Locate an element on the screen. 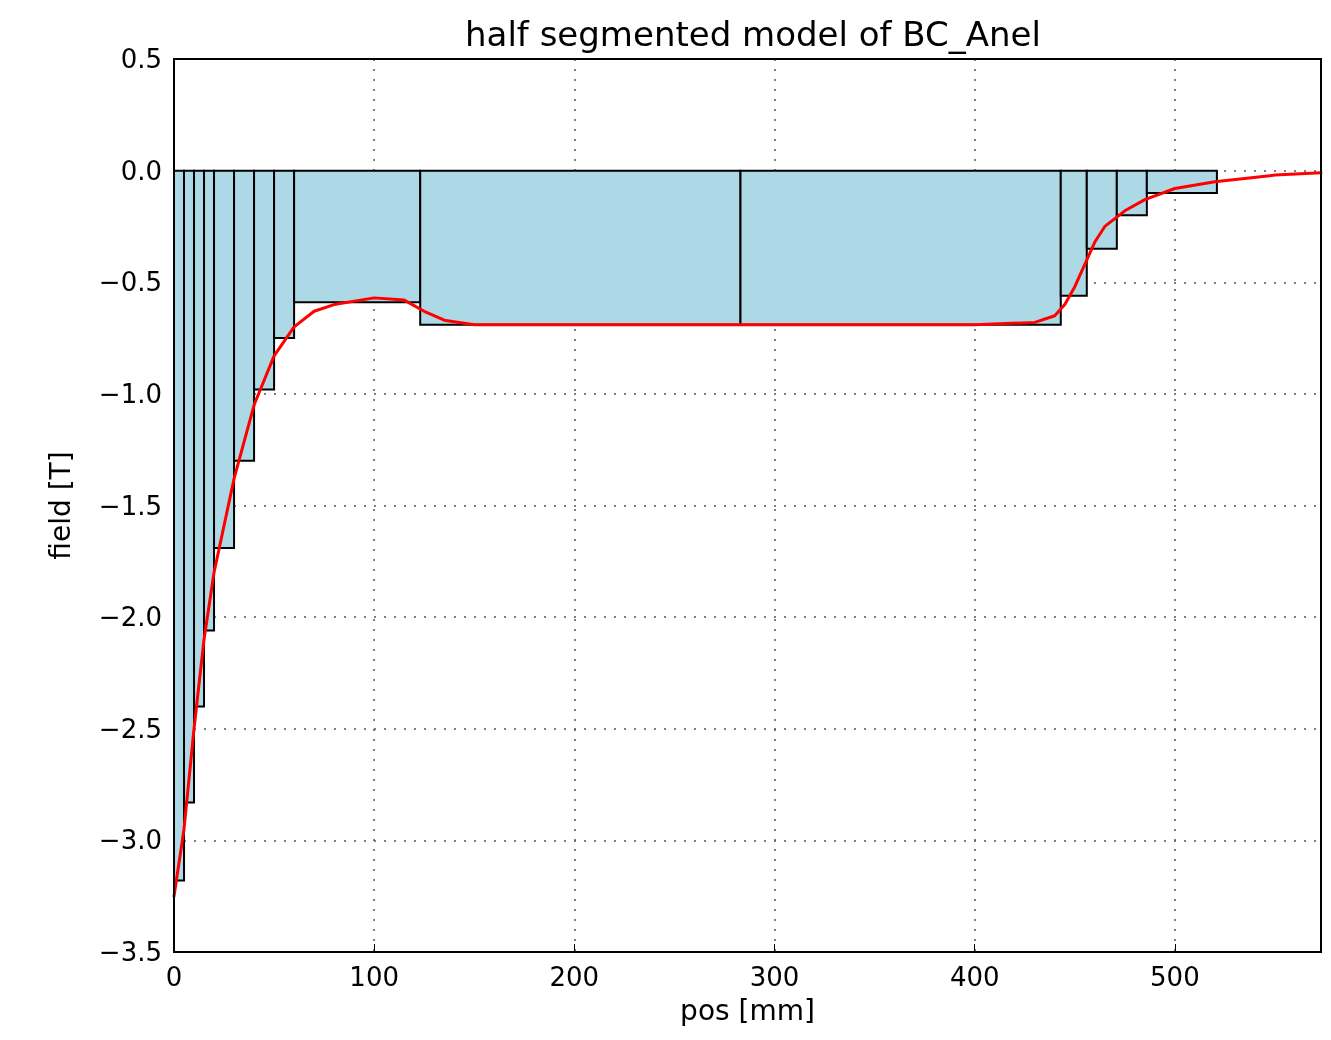 The height and width of the screenshot is (1040, 1331). x-axis-title: pos [mm] is located at coordinates (747, 1010).